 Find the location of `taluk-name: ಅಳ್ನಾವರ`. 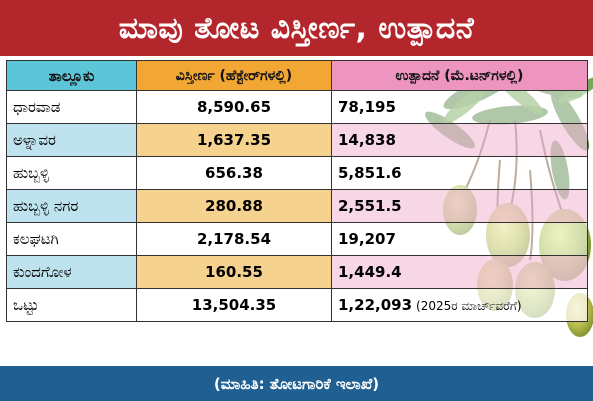

taluk-name: ಅಳ್ನಾವರ is located at coordinates (71, 140).